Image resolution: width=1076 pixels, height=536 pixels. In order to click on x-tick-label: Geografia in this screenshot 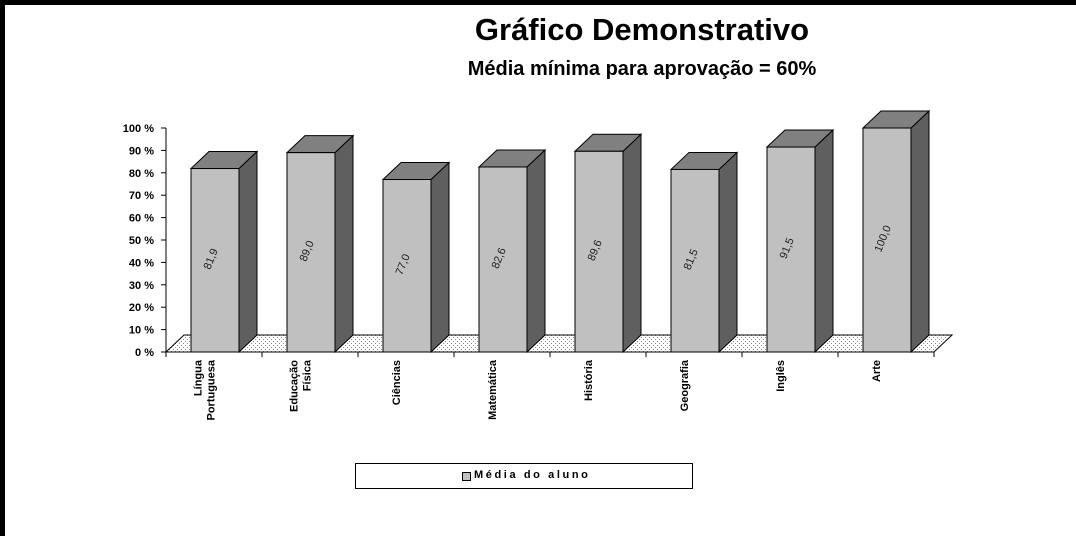, I will do `click(685, 385)`.